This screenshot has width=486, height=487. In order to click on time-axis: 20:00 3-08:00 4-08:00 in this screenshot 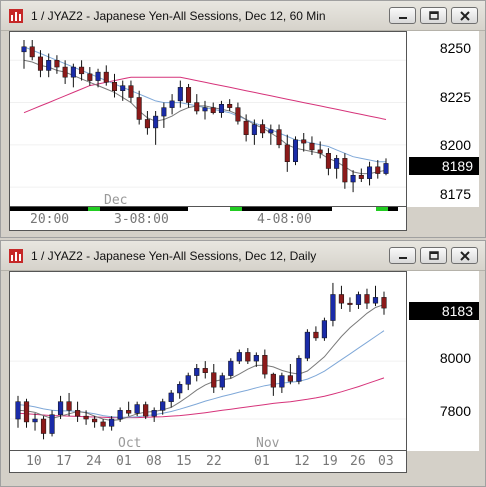, I will do `click(208, 219)`.